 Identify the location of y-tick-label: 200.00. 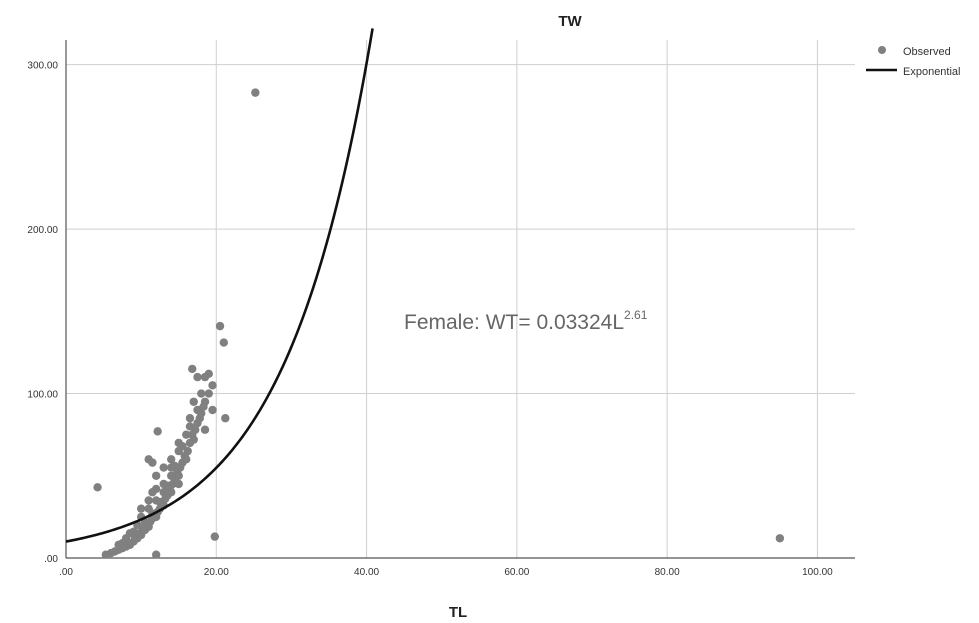
(42, 230).